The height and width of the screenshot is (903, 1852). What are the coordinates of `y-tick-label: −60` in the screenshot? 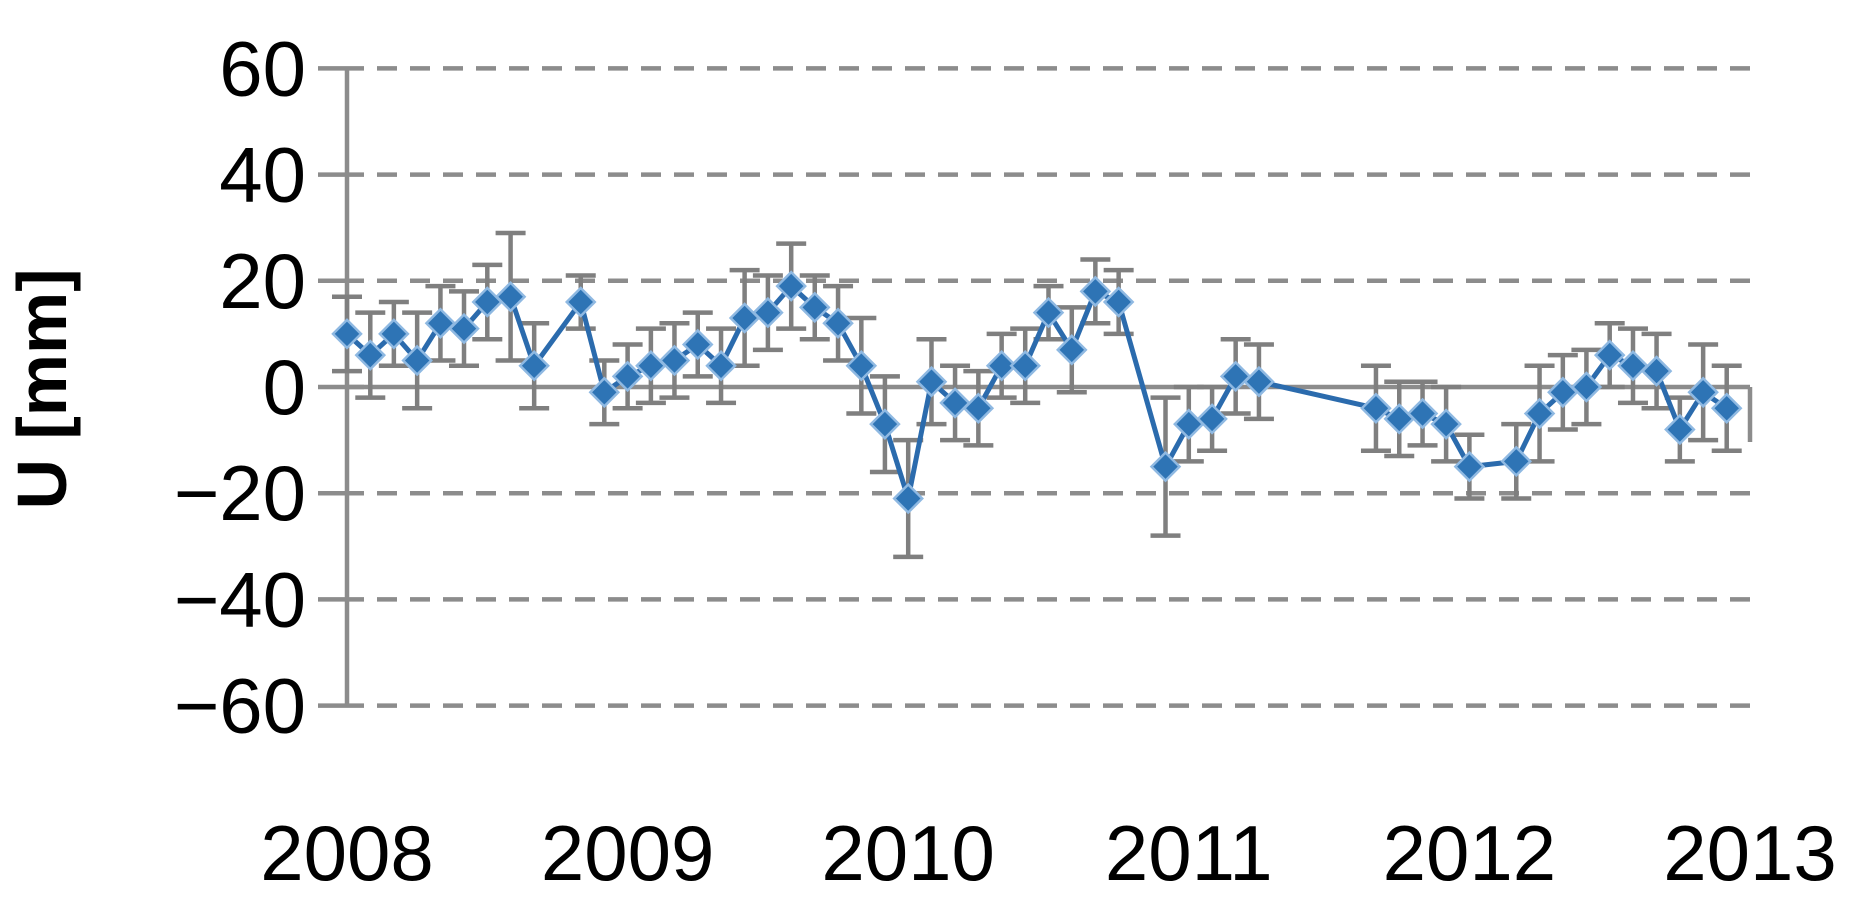 It's located at (240, 706).